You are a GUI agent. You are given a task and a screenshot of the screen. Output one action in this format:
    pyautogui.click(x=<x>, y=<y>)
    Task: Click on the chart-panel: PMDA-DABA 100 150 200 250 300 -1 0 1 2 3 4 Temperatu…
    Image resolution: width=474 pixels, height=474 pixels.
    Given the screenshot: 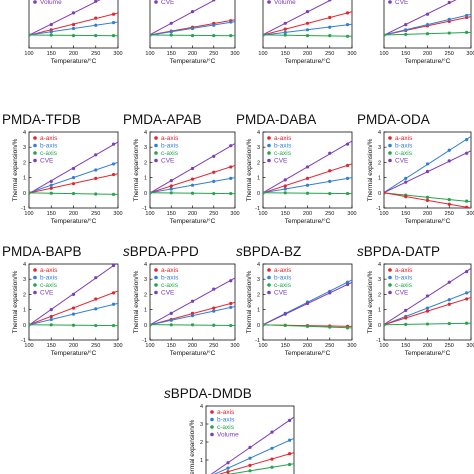 What is the action you would take?
    pyautogui.click(x=296, y=168)
    